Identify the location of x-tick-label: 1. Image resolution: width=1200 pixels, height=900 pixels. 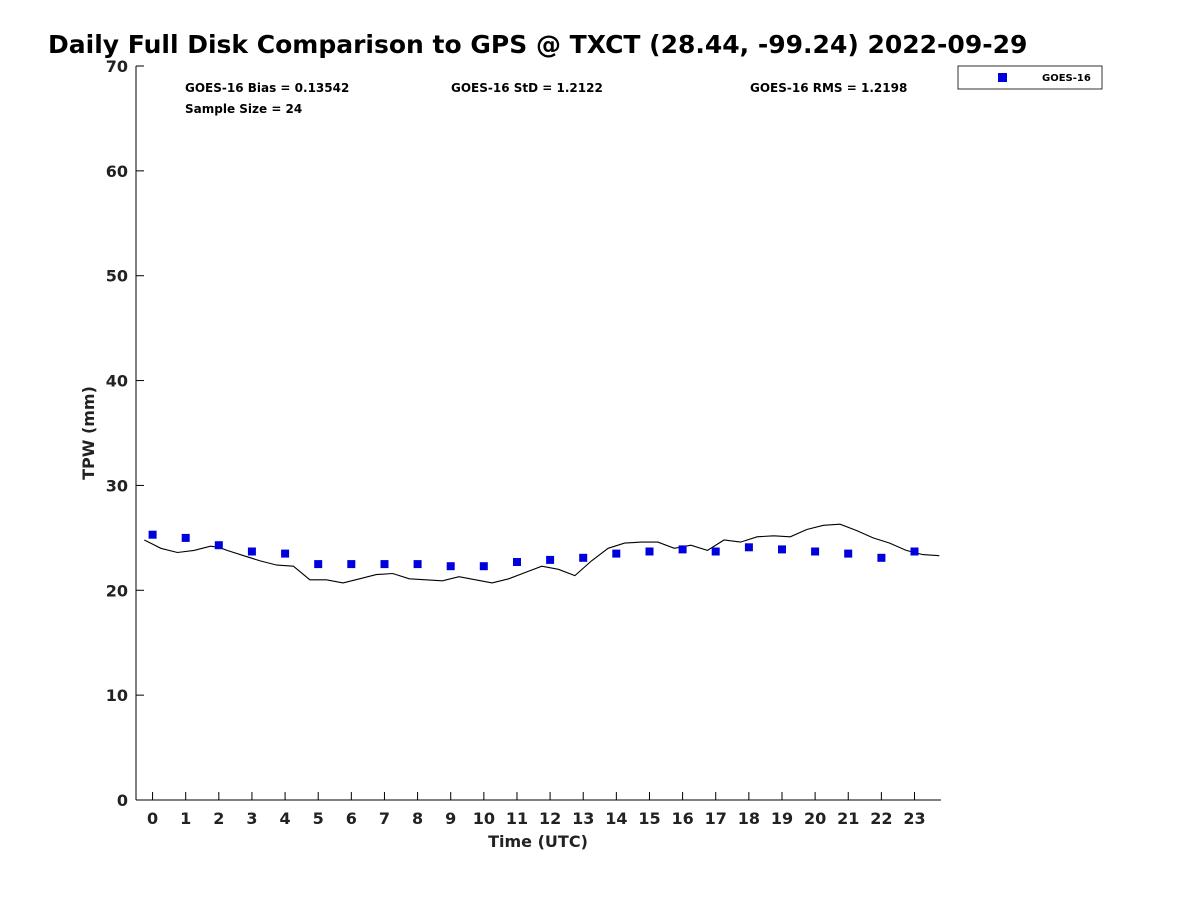
(185, 818).